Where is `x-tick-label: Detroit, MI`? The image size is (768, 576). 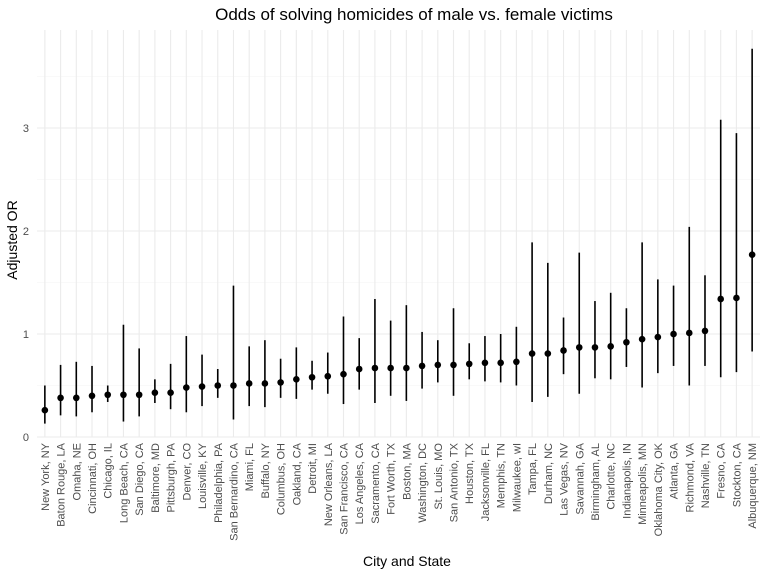
x-tick-label: Detroit, MI is located at coordinates (313, 468).